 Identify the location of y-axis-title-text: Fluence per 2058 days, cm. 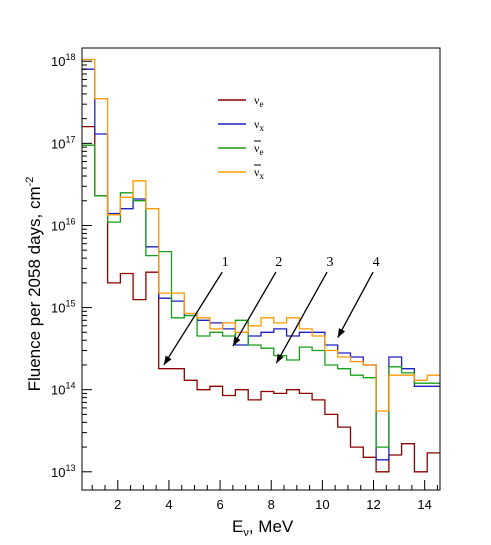
(34, 288).